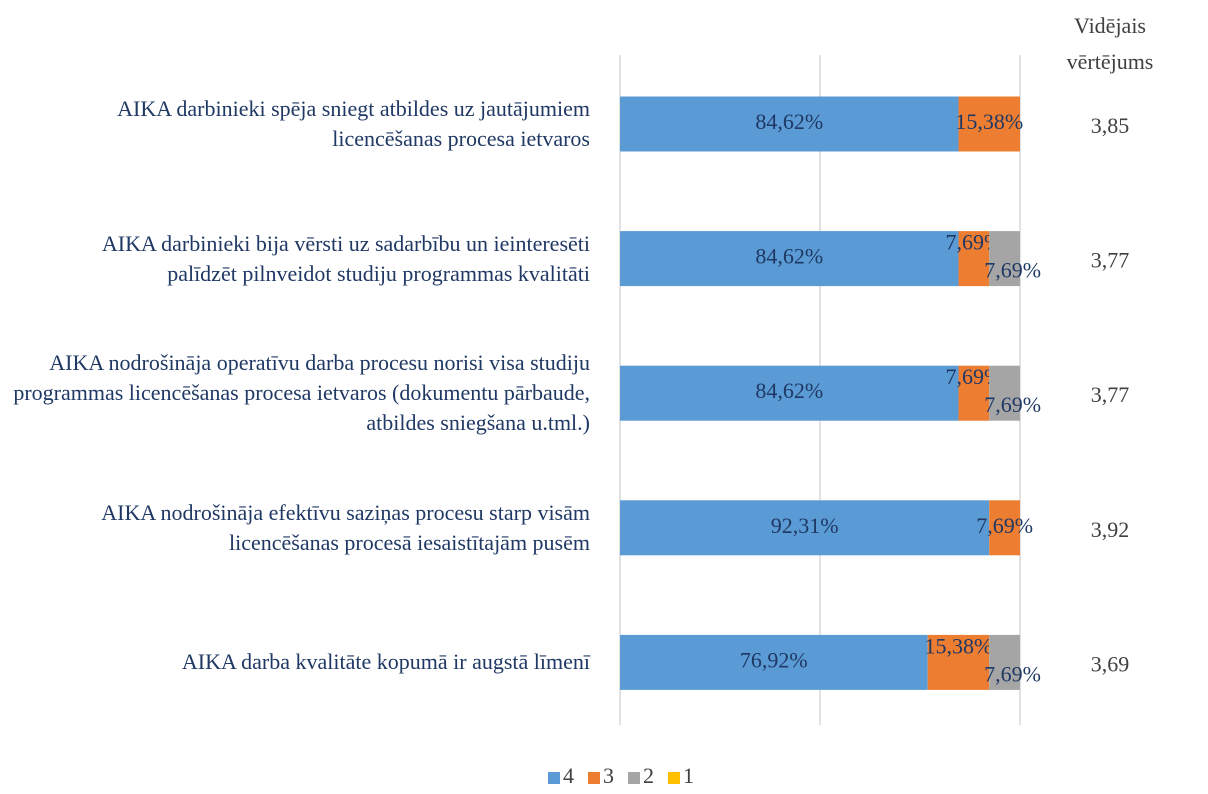  I want to click on average-value: 3,69, so click(1110, 663).